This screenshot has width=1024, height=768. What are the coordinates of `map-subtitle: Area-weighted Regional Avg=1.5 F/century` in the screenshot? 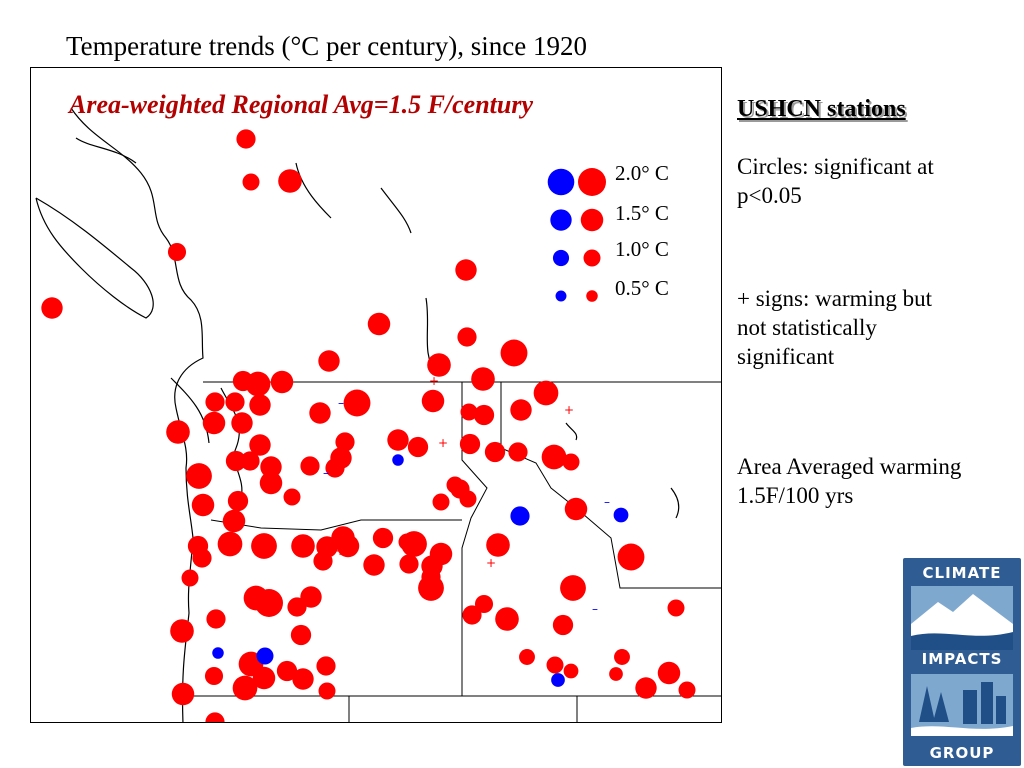 It's located at (301, 104).